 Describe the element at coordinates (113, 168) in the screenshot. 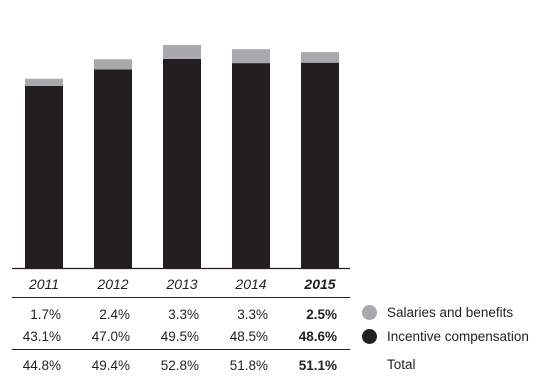

I see `bar-incentive-2012` at that location.